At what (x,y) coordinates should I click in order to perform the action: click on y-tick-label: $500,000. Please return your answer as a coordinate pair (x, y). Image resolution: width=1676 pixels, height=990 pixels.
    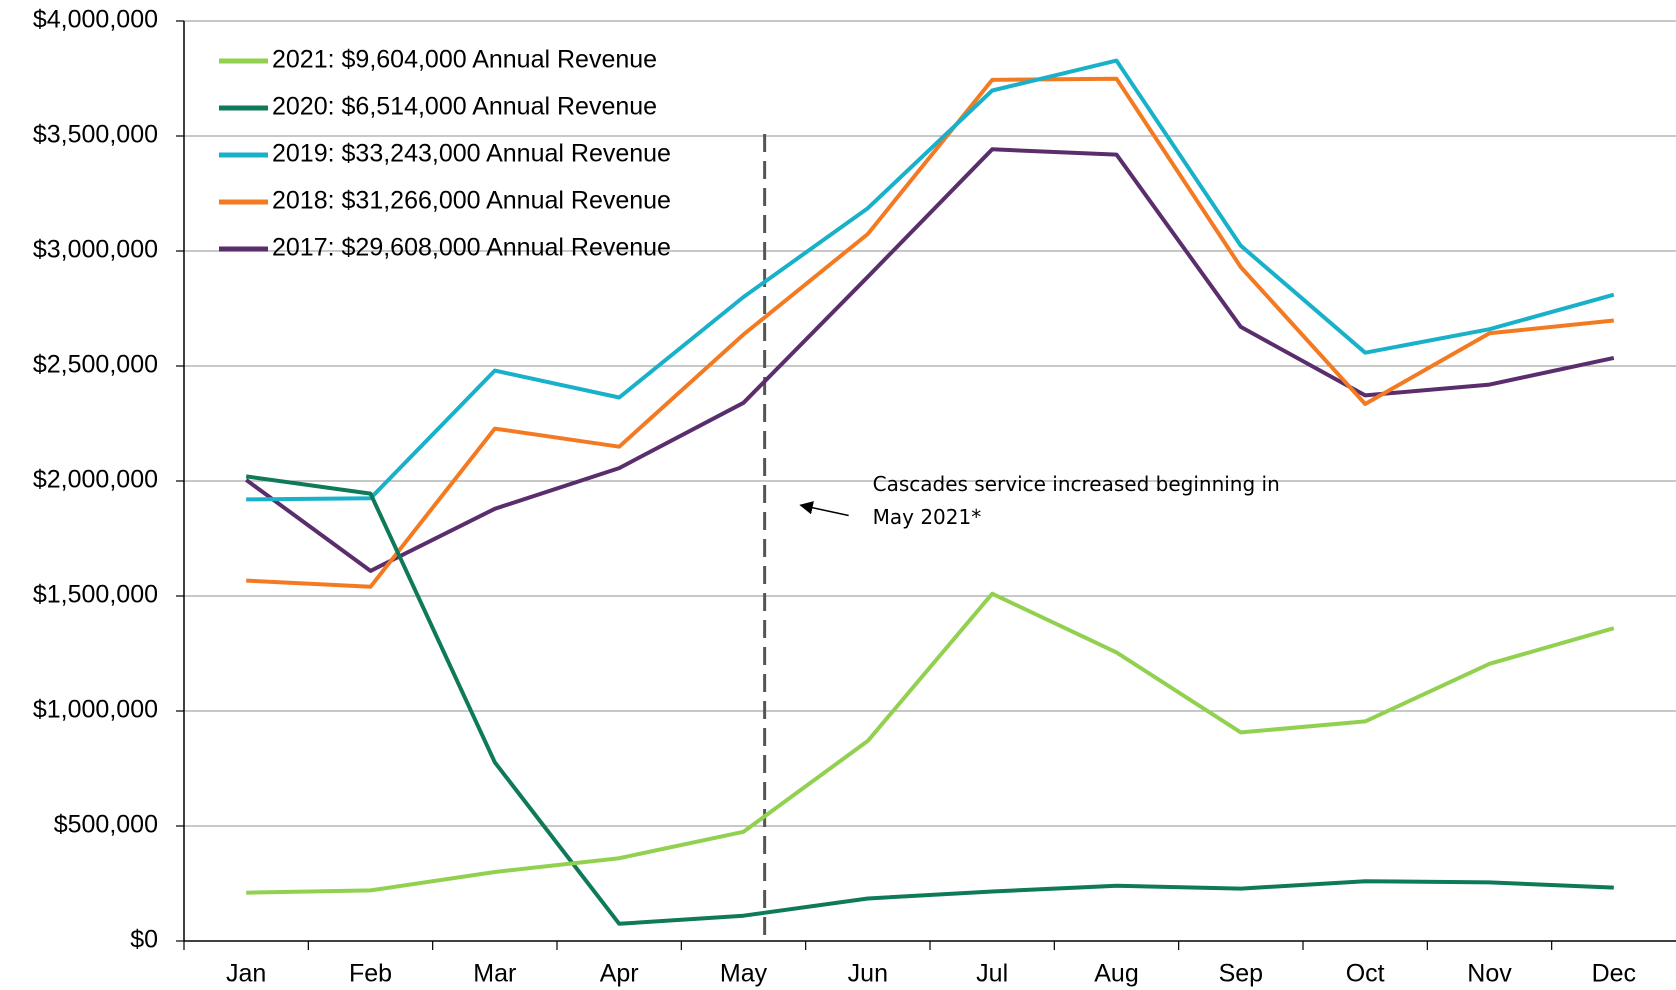
    Looking at the image, I should click on (106, 825).